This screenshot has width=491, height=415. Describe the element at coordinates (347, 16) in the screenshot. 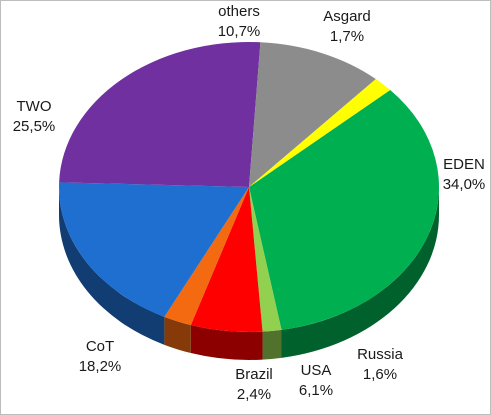

I see `label-name-asgard: Asgard` at that location.